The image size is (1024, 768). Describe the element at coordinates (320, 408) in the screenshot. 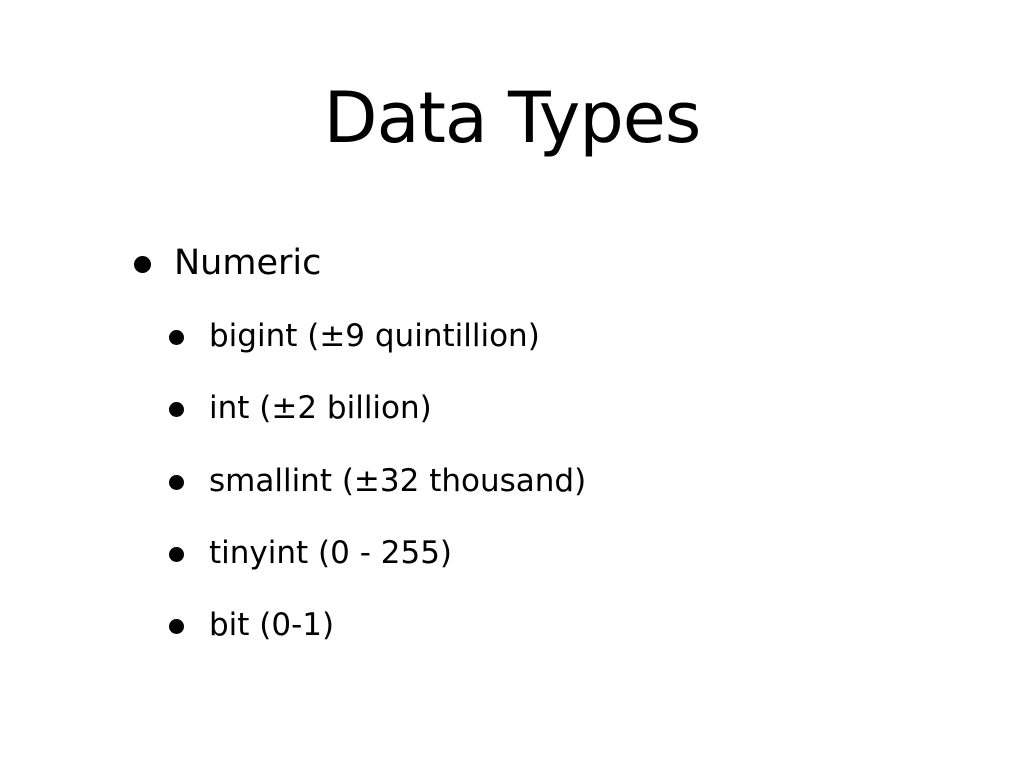

I see `bullet-label: int (±2 billion)` at that location.